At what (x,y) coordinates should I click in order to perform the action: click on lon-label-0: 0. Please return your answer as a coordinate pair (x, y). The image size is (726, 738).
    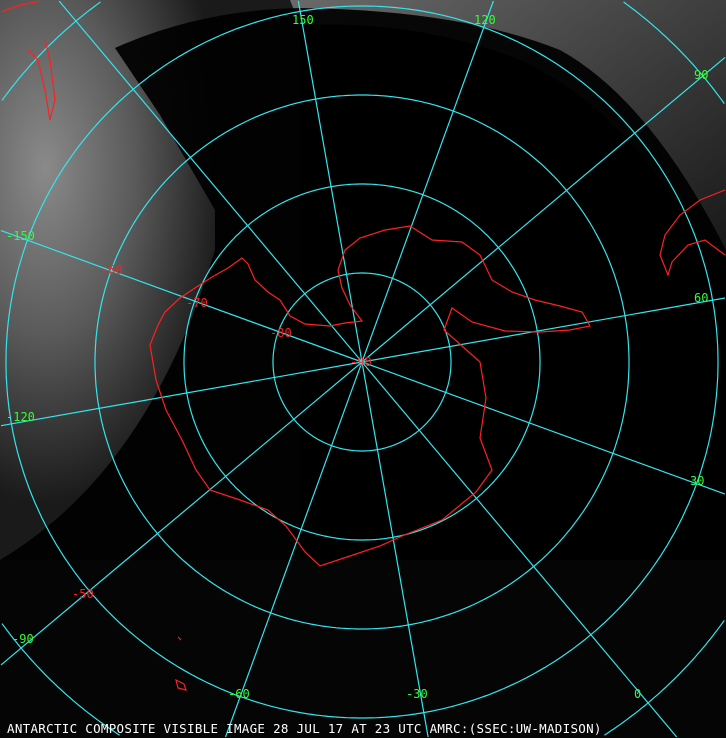
    Looking at the image, I should click on (637, 694).